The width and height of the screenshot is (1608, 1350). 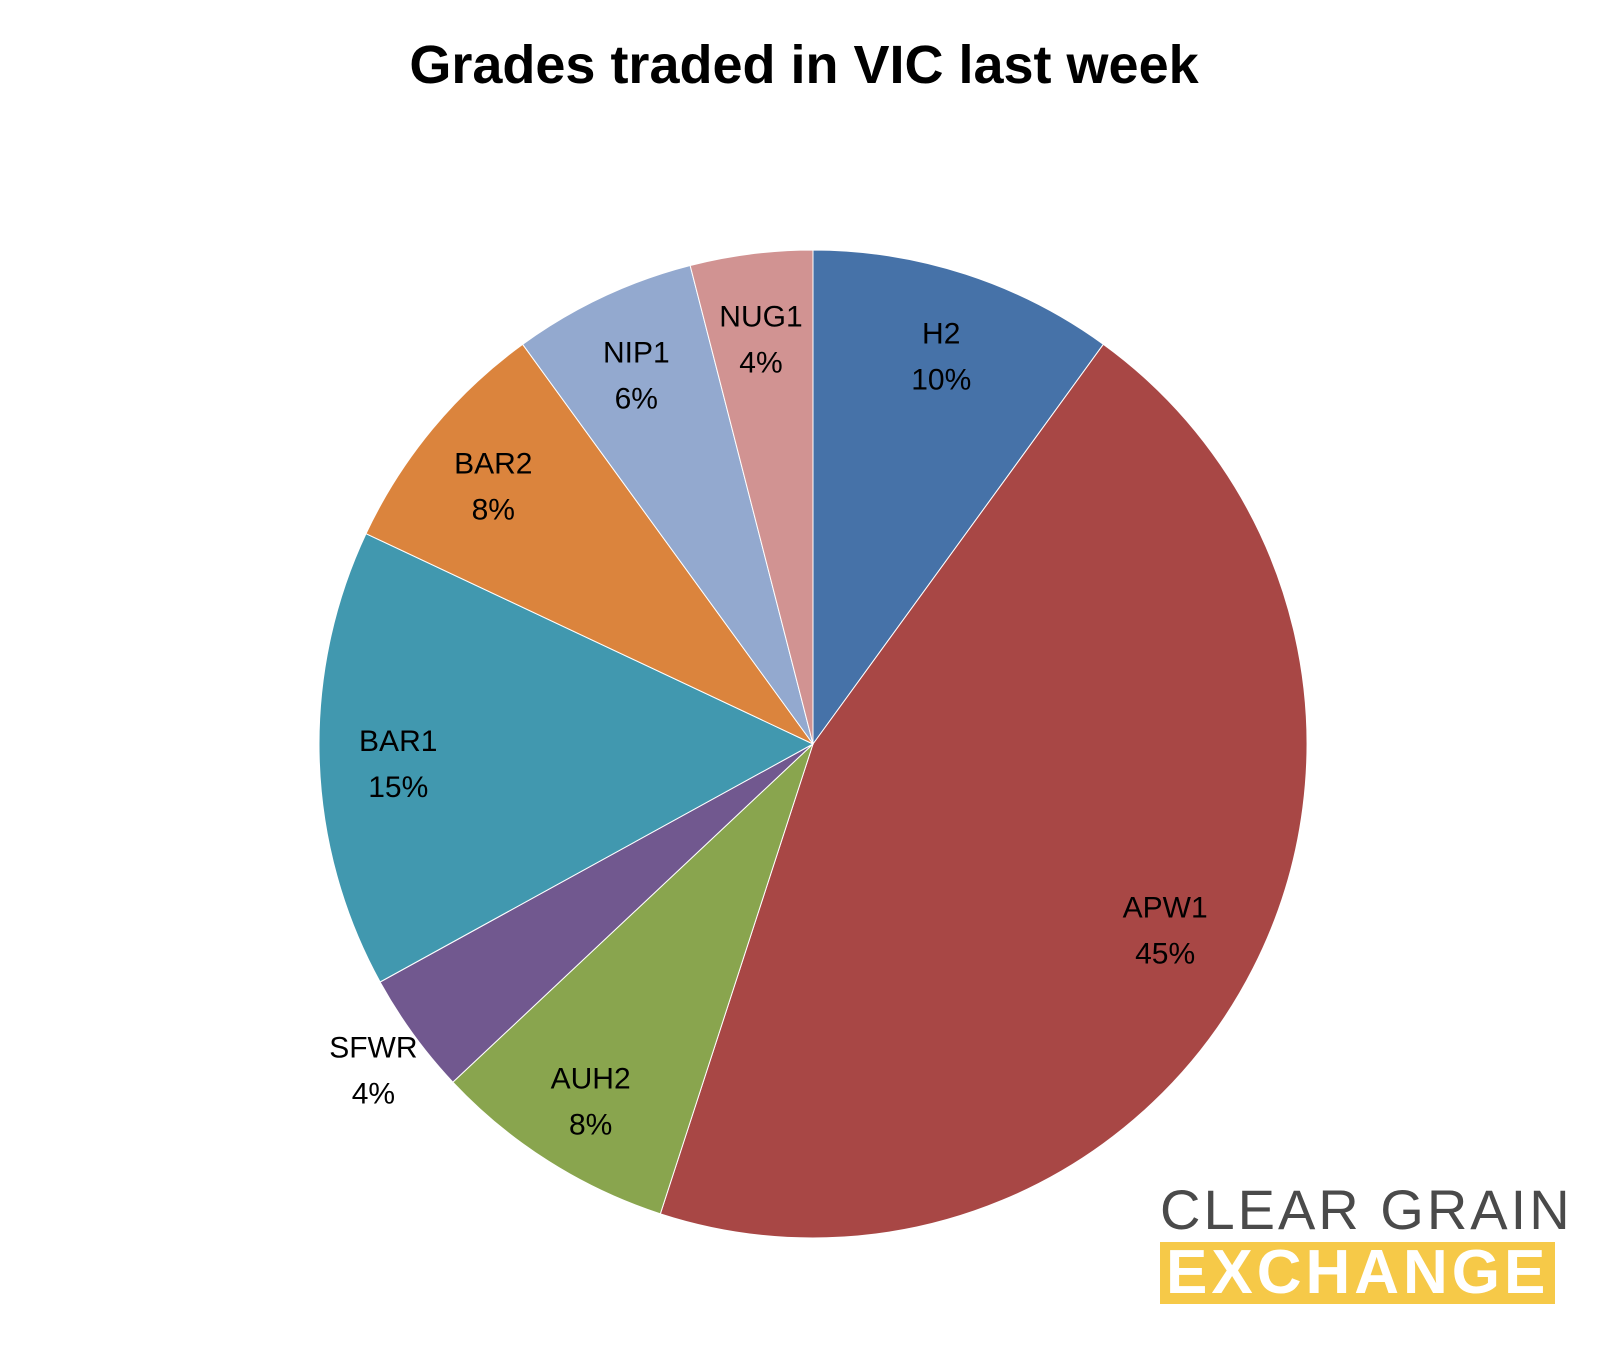 What do you see at coordinates (373, 1093) in the screenshot?
I see `slice-percent-sfwr: 4%` at bounding box center [373, 1093].